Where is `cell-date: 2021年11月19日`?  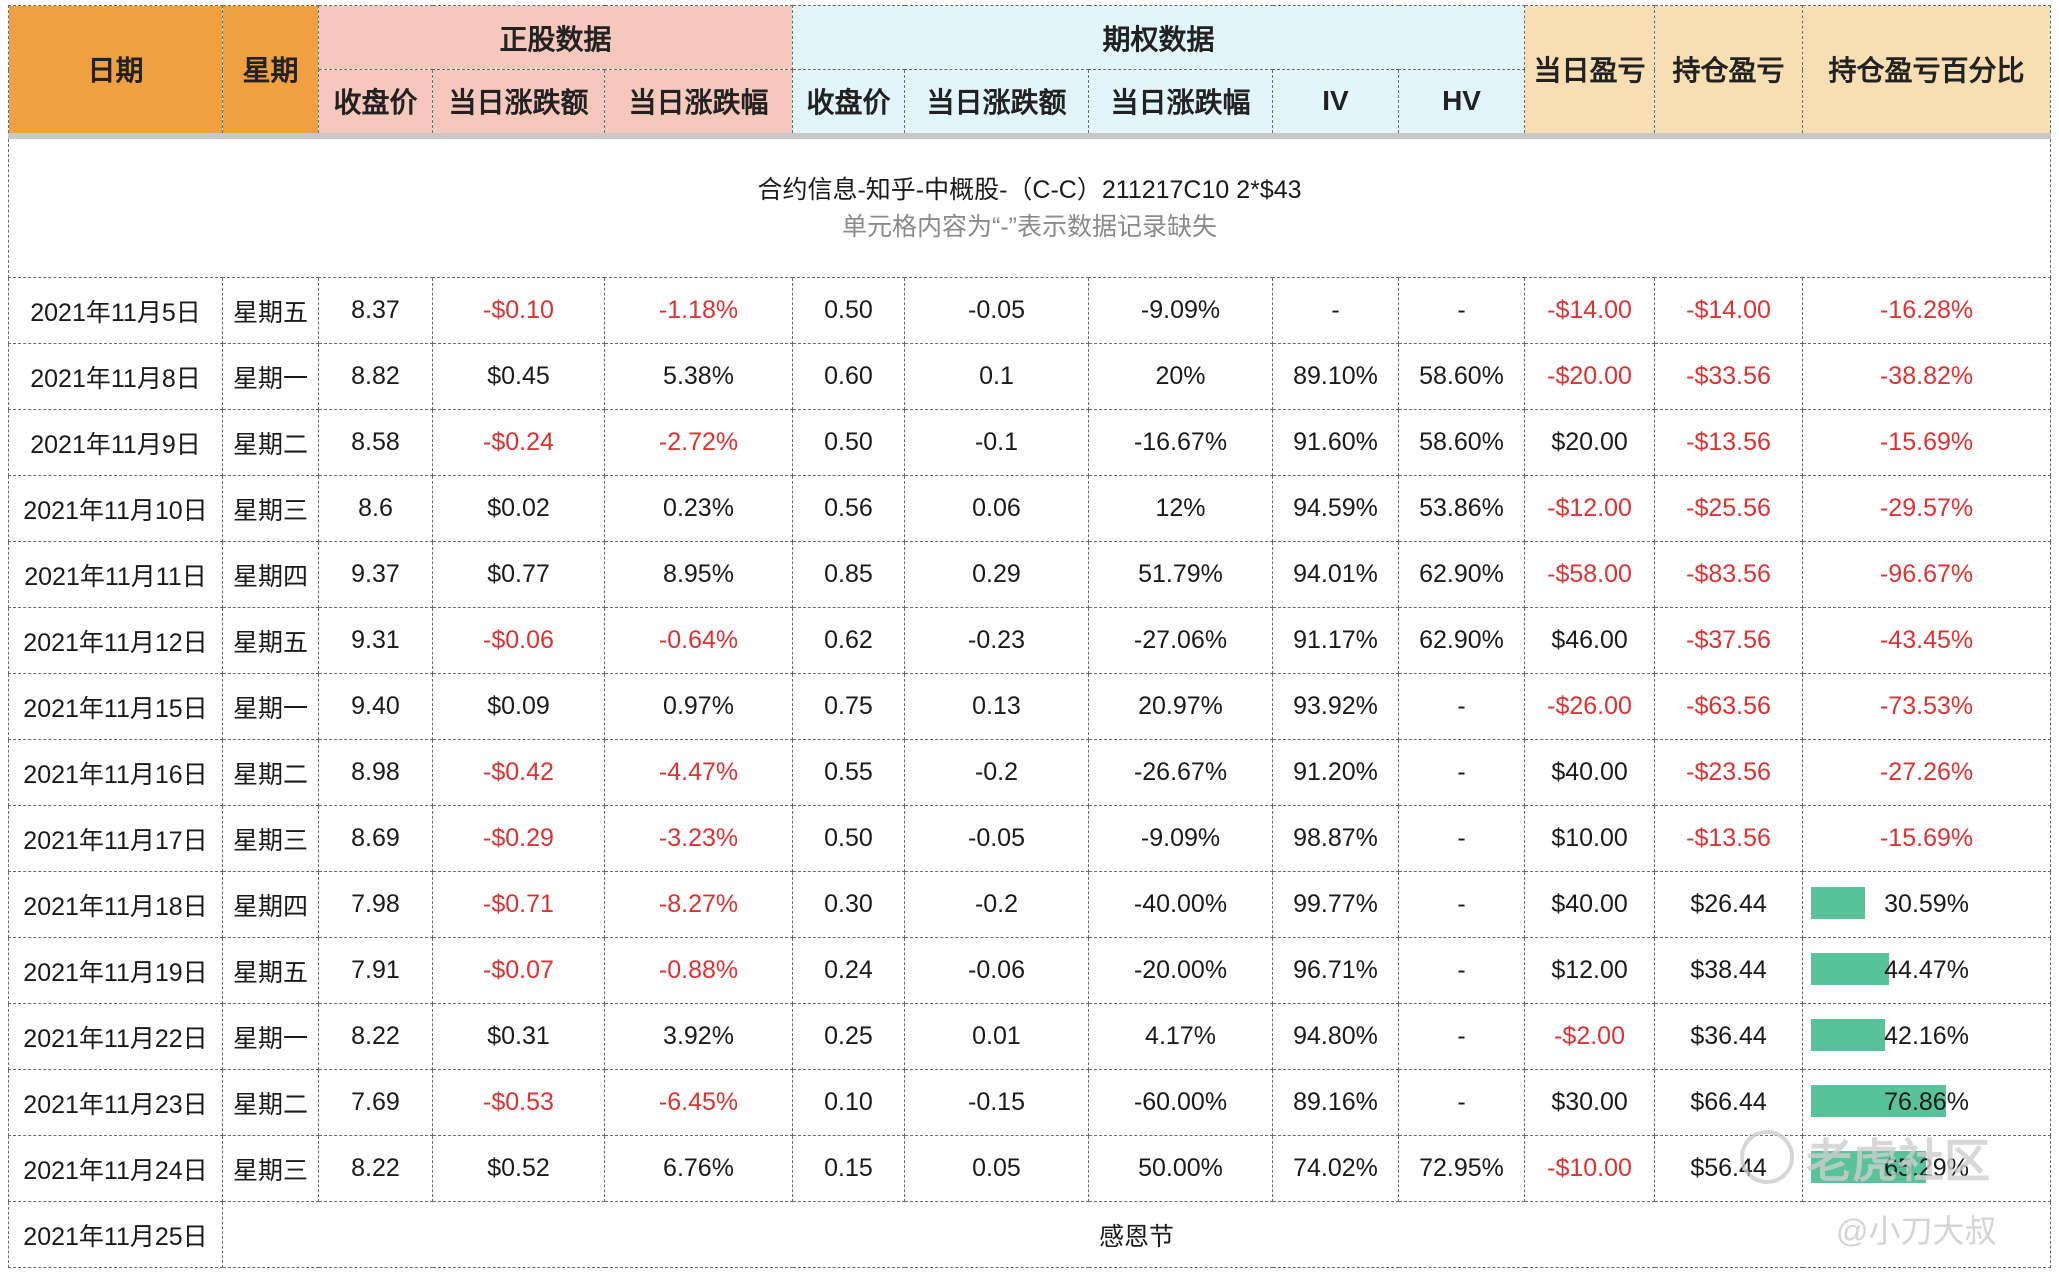 cell-date: 2021年11月19日 is located at coordinates (115, 970).